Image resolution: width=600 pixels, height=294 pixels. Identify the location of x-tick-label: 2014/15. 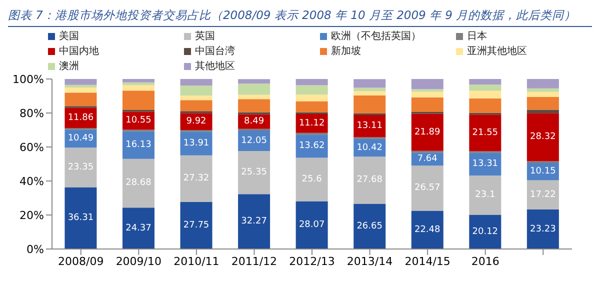
(427, 261).